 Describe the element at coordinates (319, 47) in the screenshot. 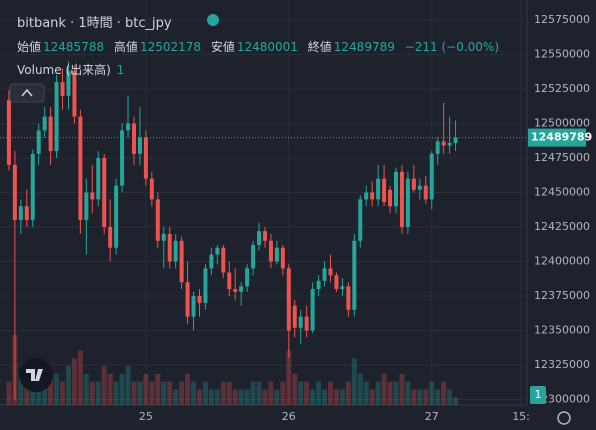

I see `ohlc-label: 終値` at that location.